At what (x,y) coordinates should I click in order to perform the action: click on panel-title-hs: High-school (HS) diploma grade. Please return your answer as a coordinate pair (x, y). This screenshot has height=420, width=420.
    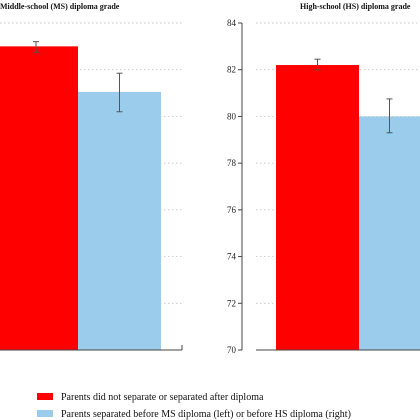
    Looking at the image, I should click on (355, 6).